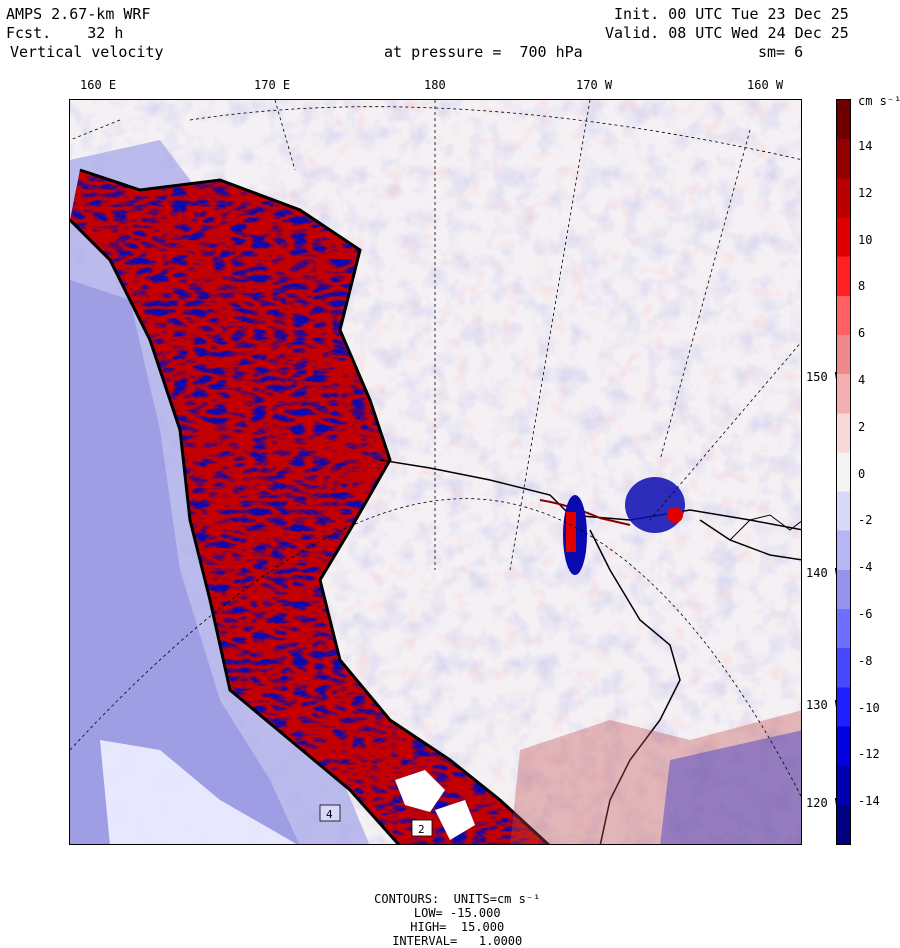  I want to click on marker-label: 4, so click(329, 814).